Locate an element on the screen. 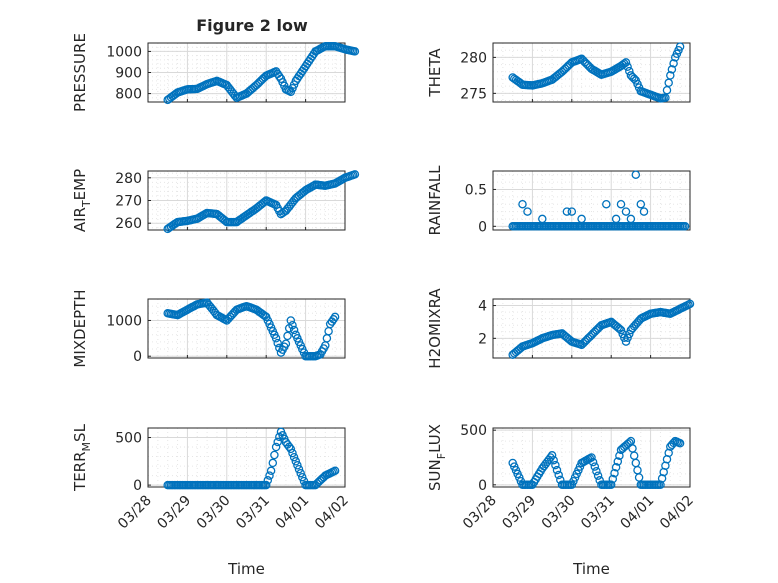  y-tick-label: 270 is located at coordinates (128, 202).